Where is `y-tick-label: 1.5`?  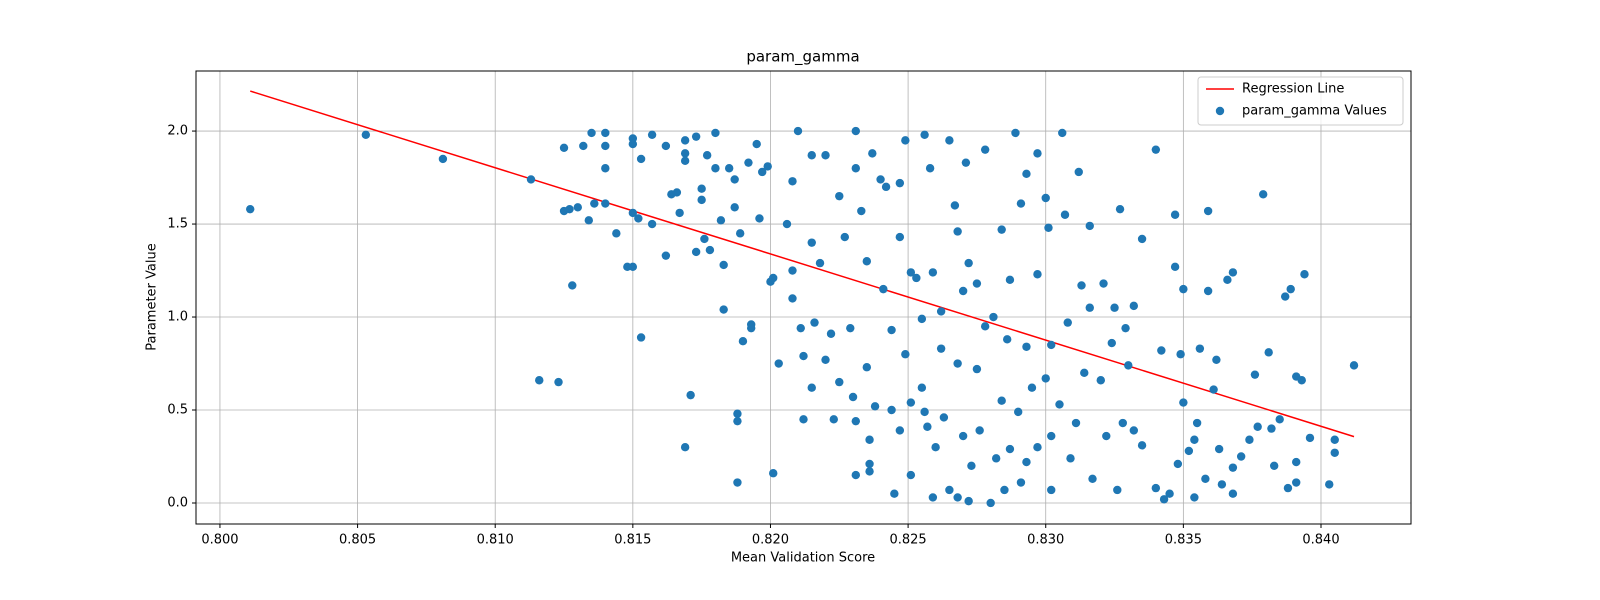
y-tick-label: 1.5 is located at coordinates (177, 224).